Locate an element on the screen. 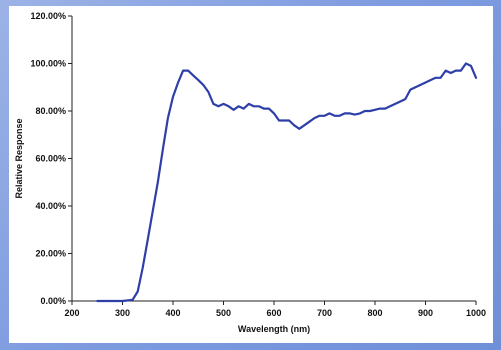  y-tick-label: 0.00% is located at coordinates (53, 301).